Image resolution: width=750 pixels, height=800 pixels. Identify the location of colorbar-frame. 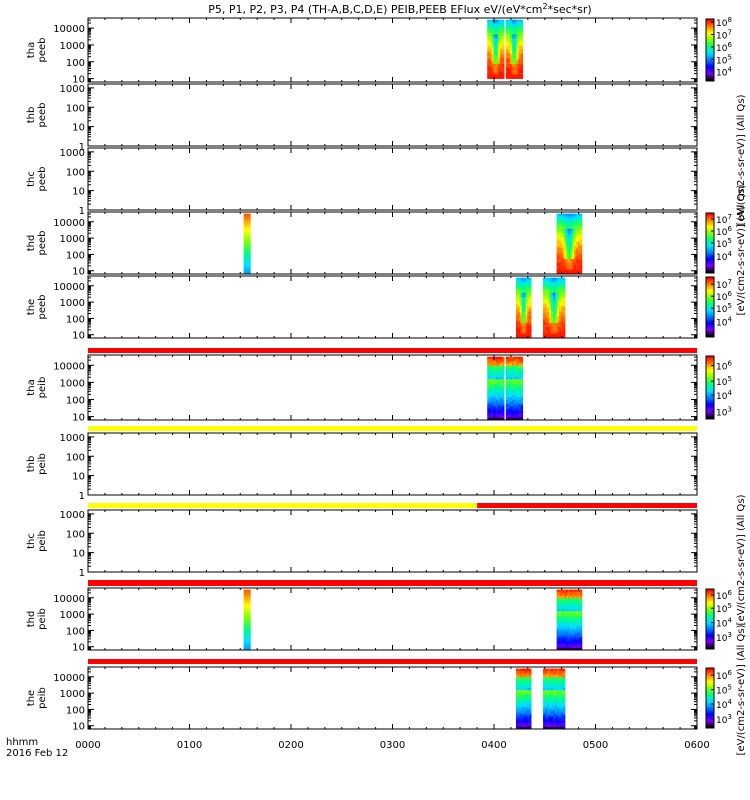
(710, 387).